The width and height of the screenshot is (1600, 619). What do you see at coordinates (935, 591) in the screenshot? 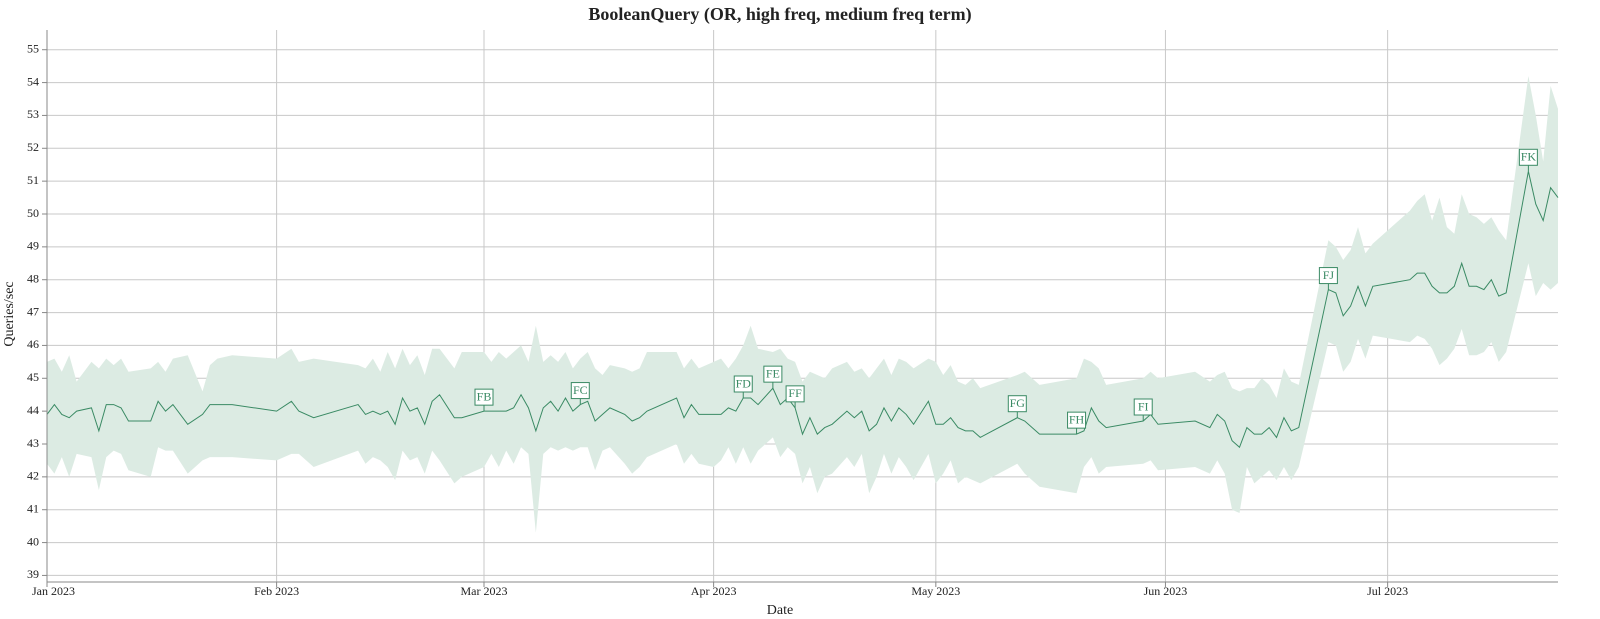
I see `x-tick-label: May 2023` at bounding box center [935, 591].